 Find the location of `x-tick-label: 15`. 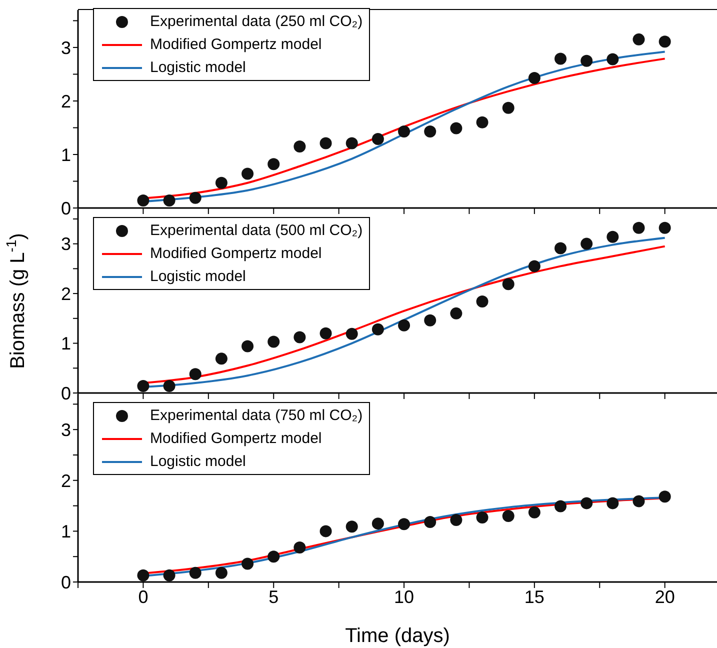

x-tick-label: 15 is located at coordinates (534, 596).